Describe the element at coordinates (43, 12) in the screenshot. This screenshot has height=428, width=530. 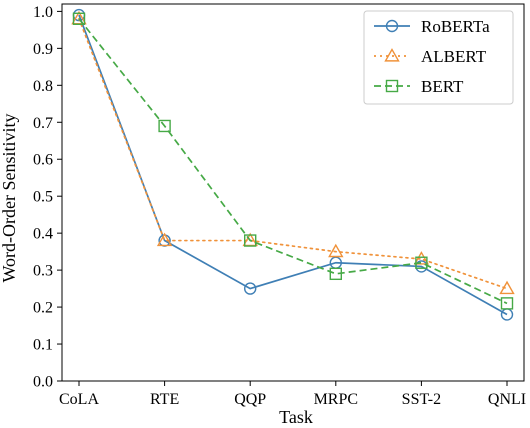
I see `y-tick-label: 1.0` at that location.